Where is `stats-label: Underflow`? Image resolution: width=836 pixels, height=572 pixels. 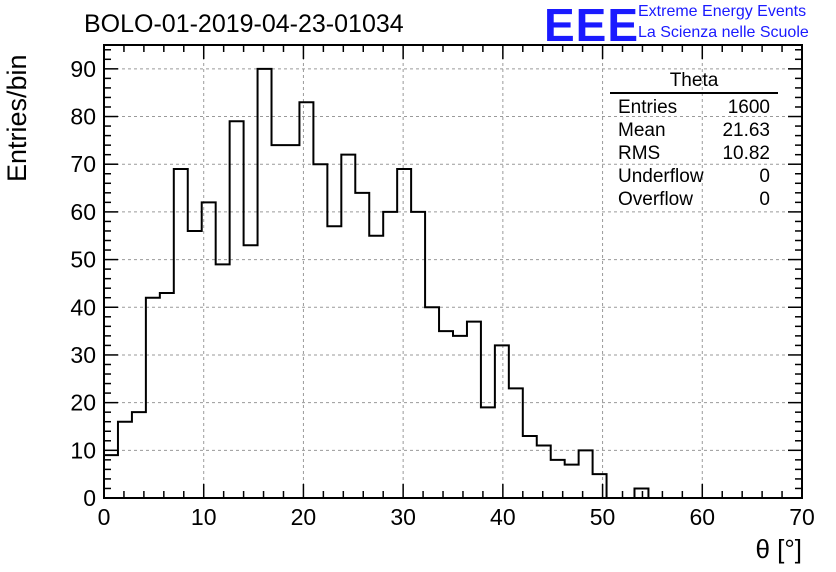
stats-label: Underflow is located at coordinates (661, 176).